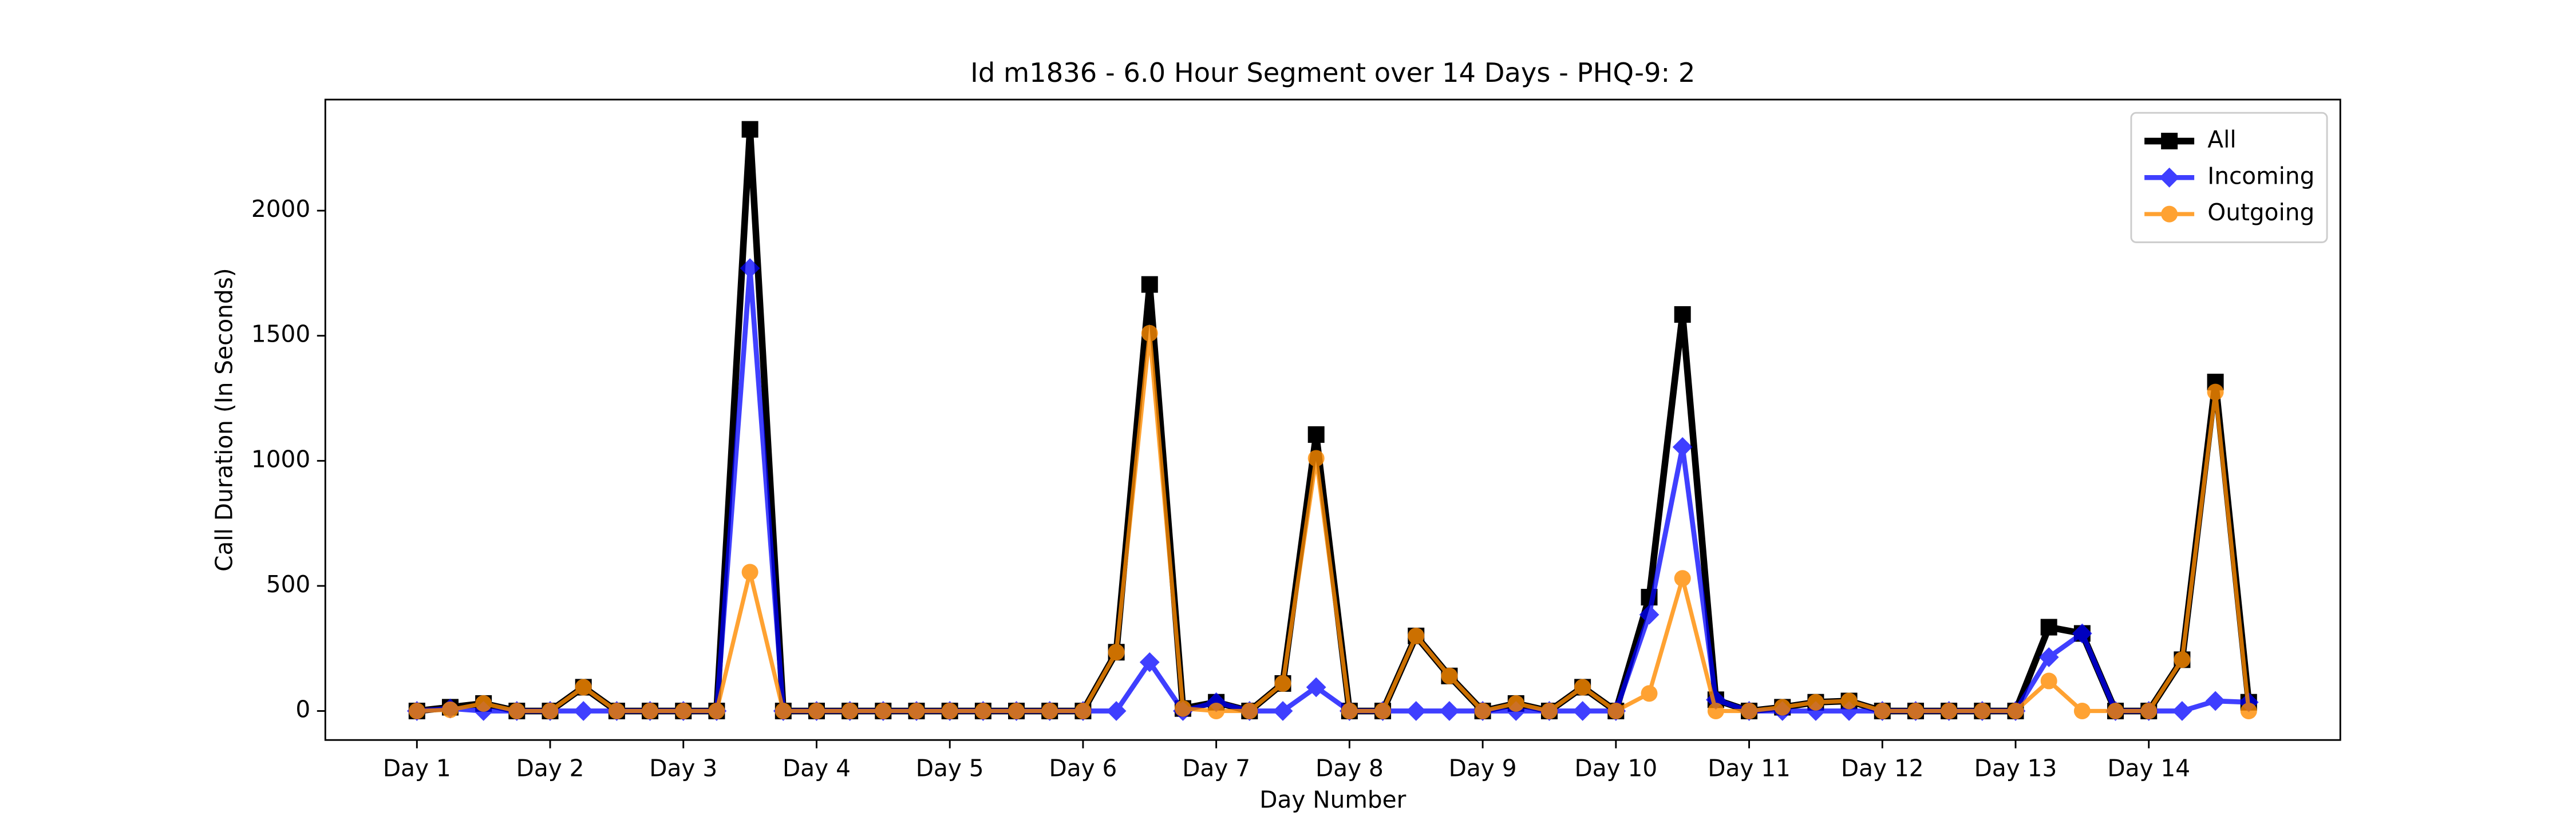 The width and height of the screenshot is (2576, 824). Describe the element at coordinates (224, 420) in the screenshot. I see `y-axis-label: Call Duration (In Seconds)` at that location.